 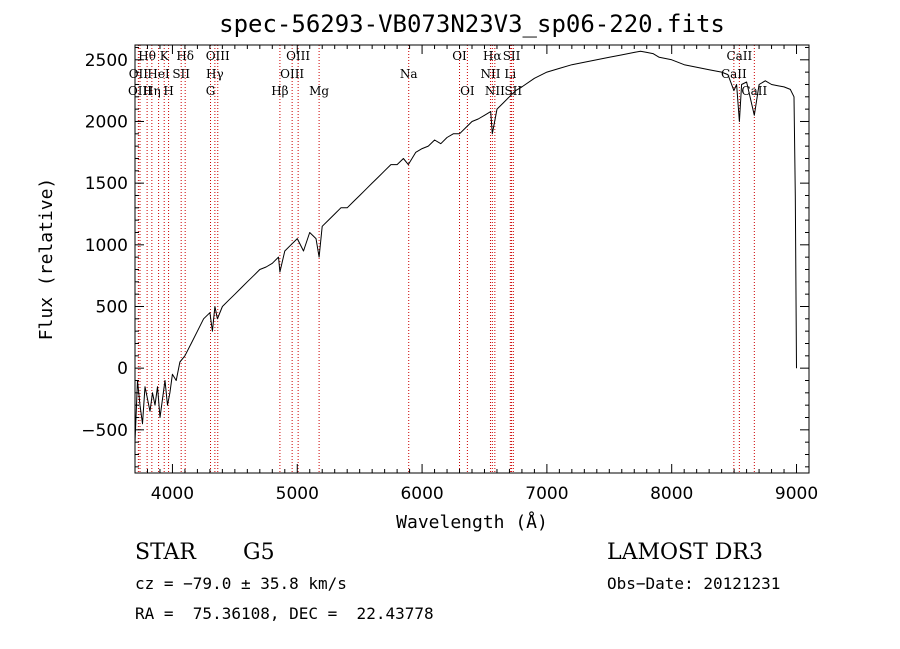 I want to click on y-tick-label: 1000, so click(x=106, y=246).